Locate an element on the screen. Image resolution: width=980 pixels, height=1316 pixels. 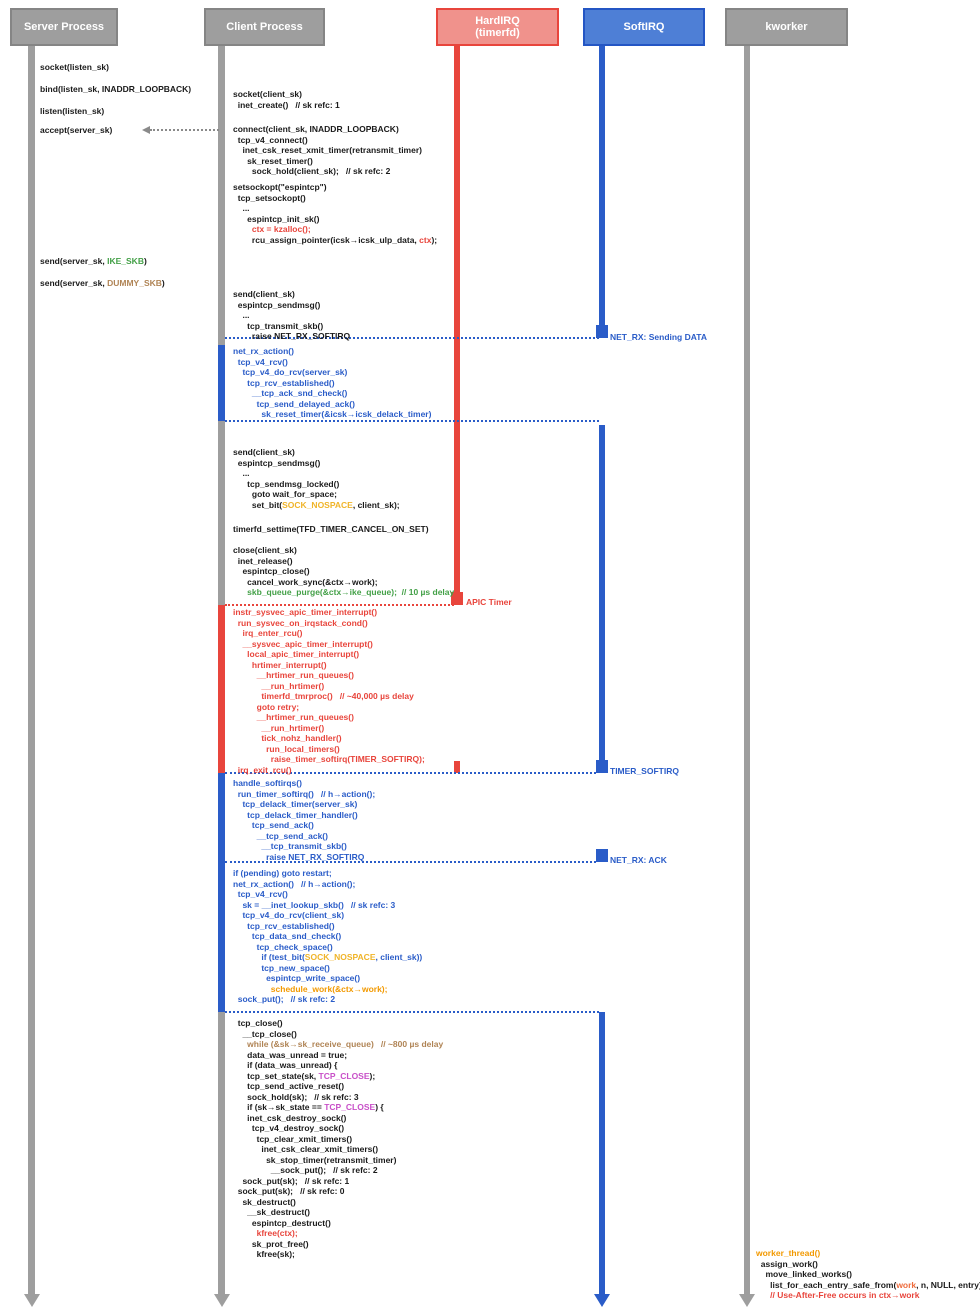
hardirq-activation-end-tick is located at coordinates (457, 598).